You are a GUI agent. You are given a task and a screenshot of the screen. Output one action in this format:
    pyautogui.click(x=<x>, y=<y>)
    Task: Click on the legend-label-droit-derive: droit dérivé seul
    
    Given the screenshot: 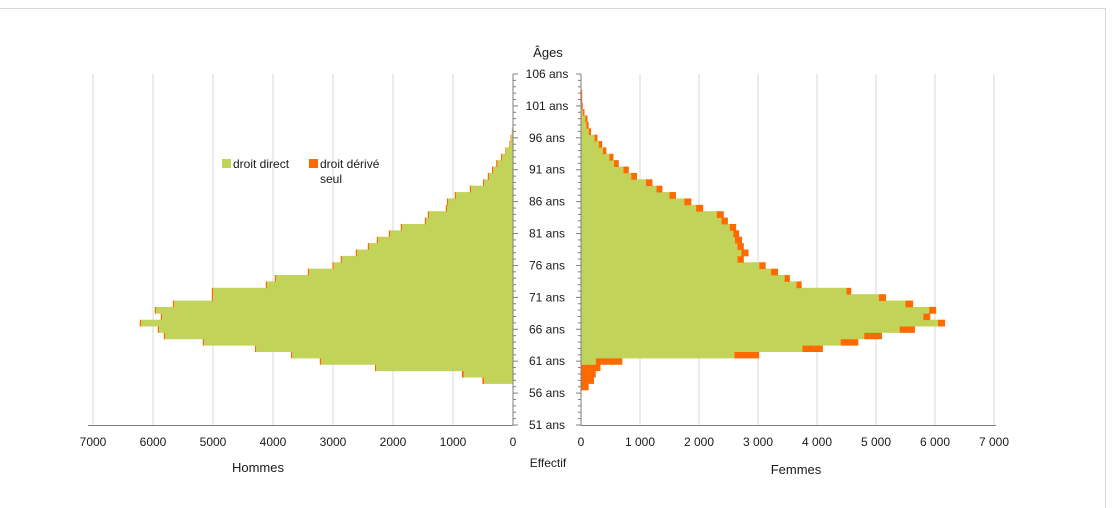 What is the action you would take?
    pyautogui.click(x=351, y=171)
    